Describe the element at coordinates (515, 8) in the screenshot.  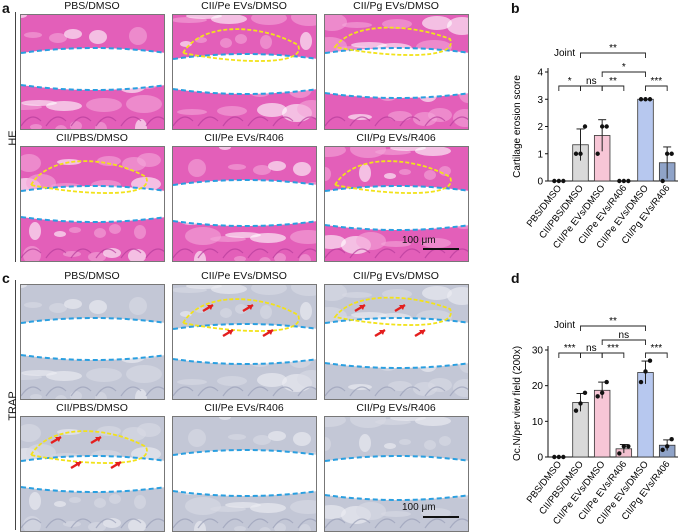
I see `panel-letter-b: b` at that location.